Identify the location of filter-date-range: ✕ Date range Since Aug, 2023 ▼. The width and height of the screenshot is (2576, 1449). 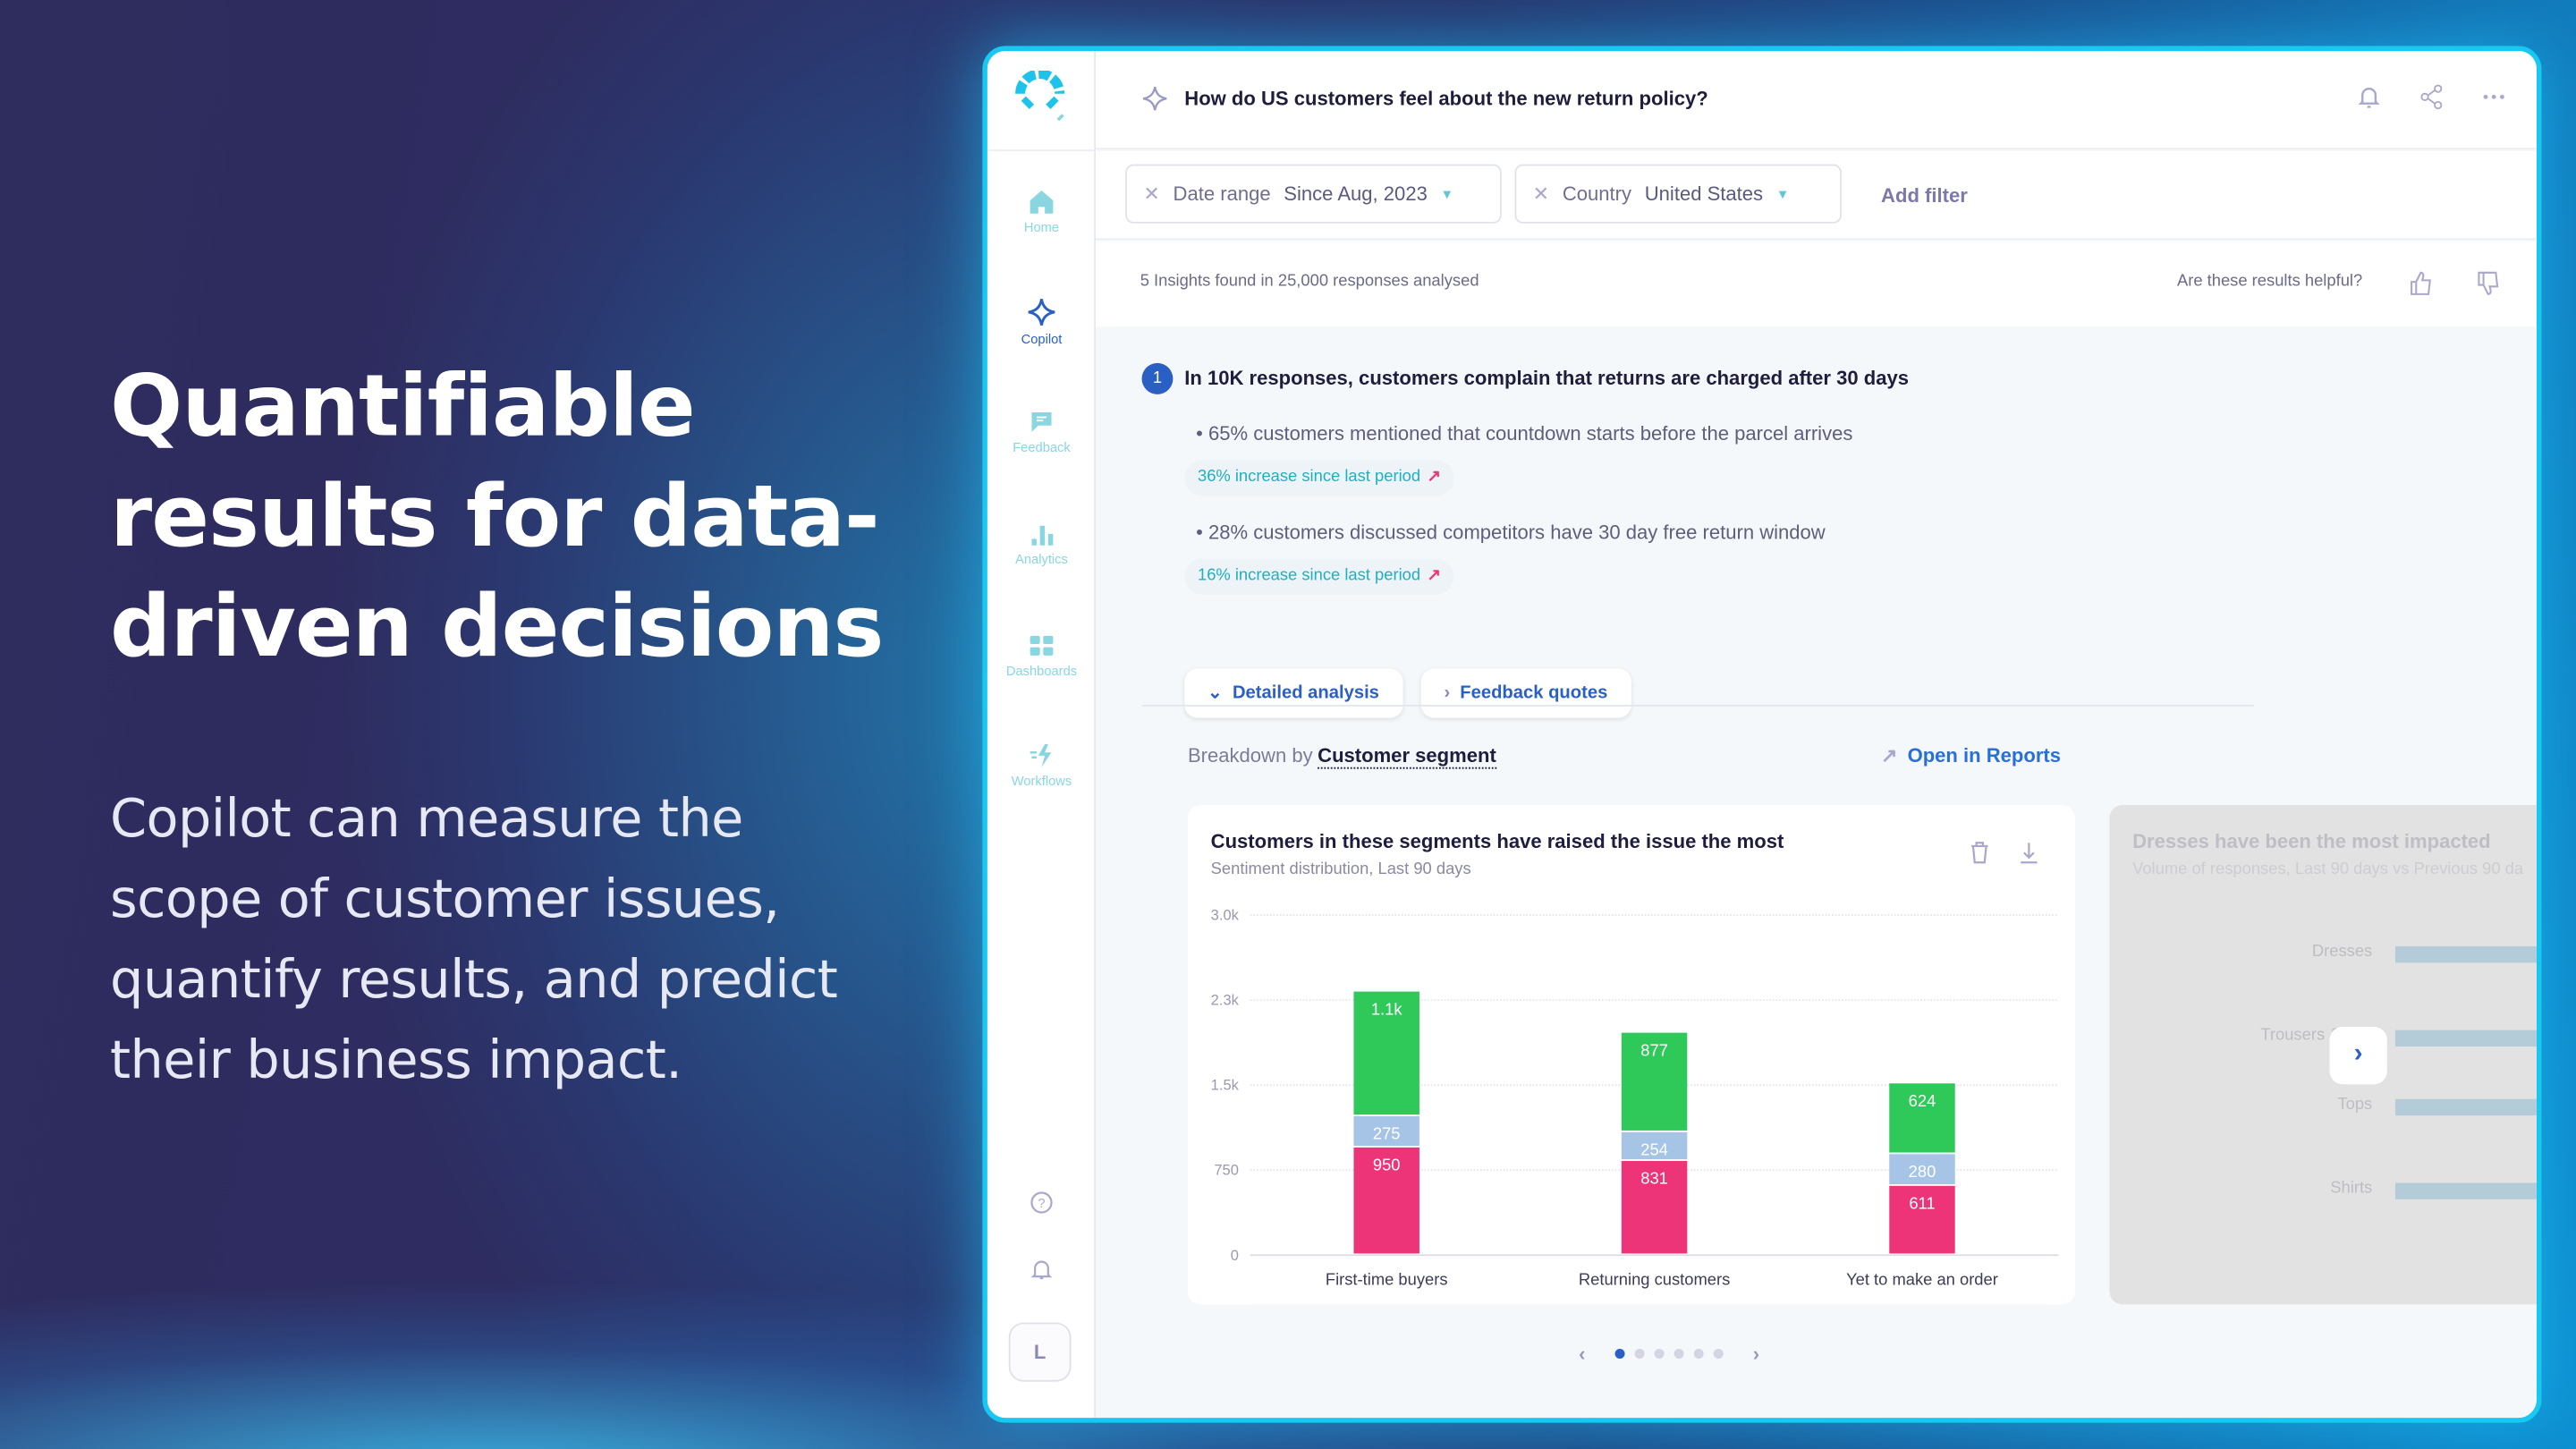
(1313, 194).